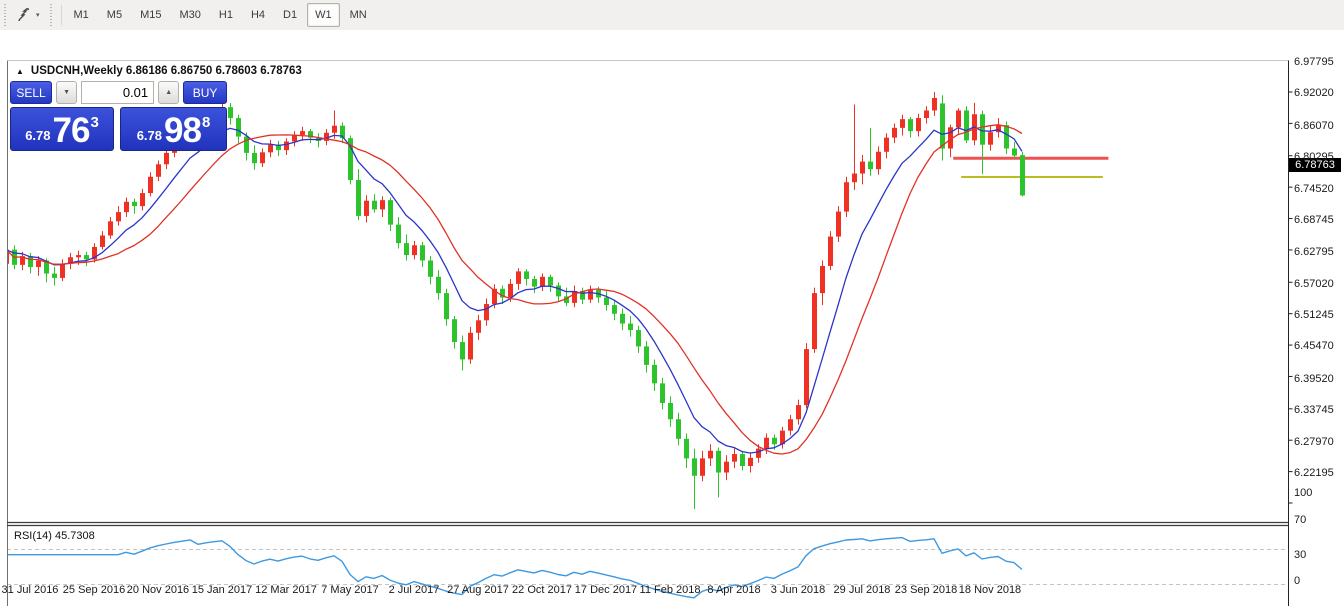 The width and height of the screenshot is (1344, 606). Describe the element at coordinates (290, 15) in the screenshot. I see `timeframe-button-d1: D1` at that location.